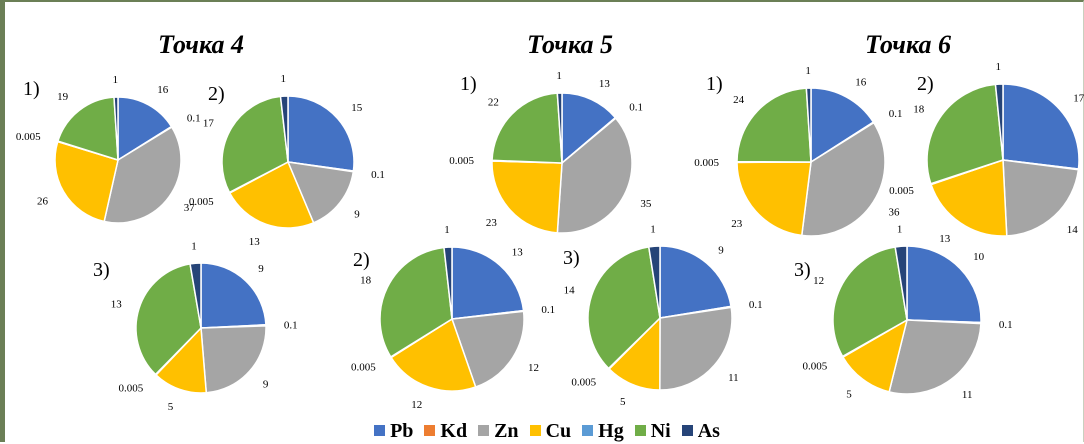 This screenshot has width=1084, height=444. What do you see at coordinates (660, 431) in the screenshot?
I see `legend-label: Ni` at bounding box center [660, 431].